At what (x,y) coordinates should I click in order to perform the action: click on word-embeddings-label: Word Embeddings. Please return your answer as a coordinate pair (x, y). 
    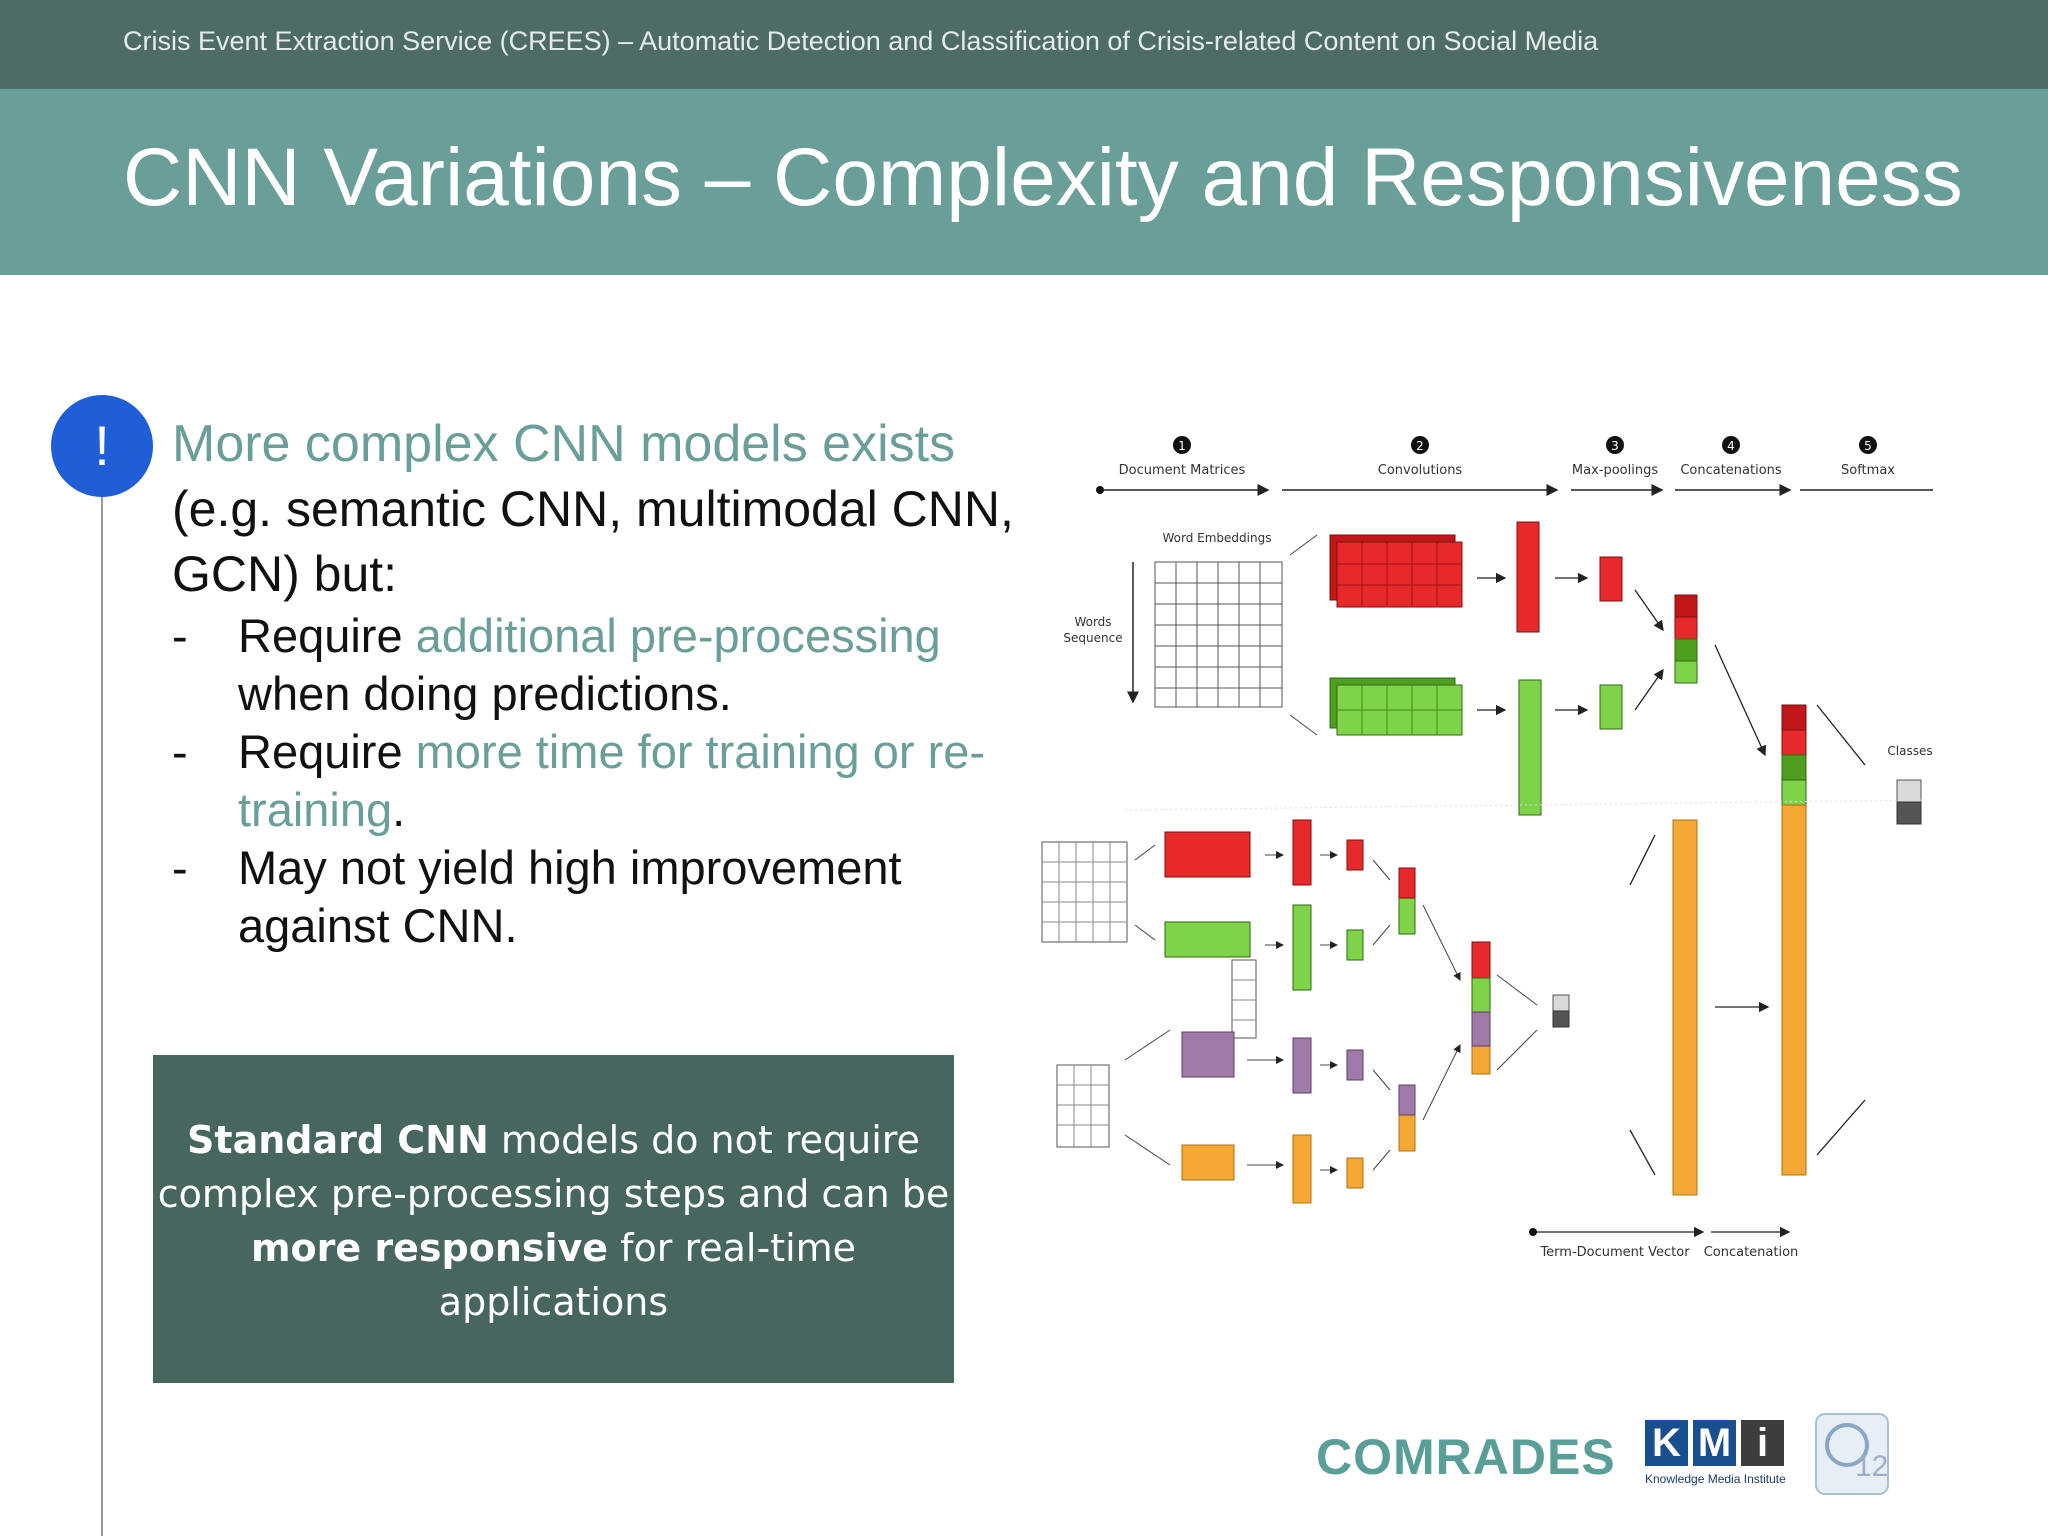
    Looking at the image, I should click on (1217, 538).